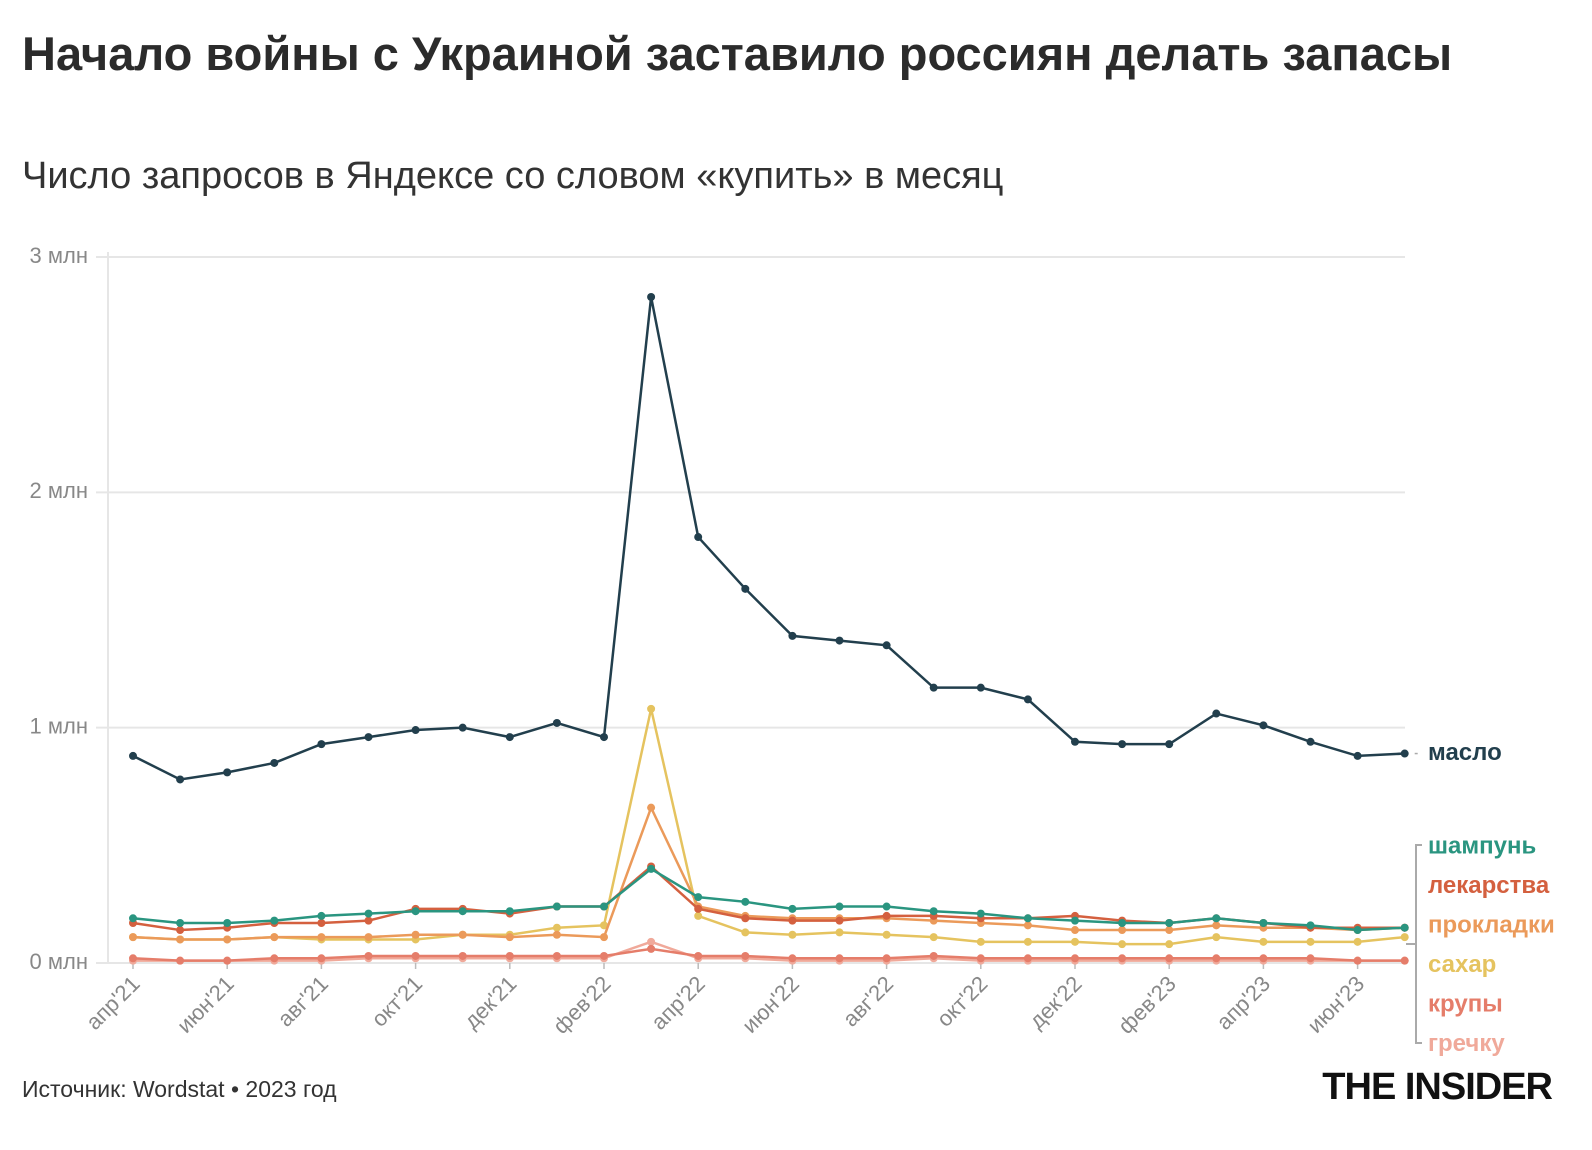 This screenshot has width=1592, height=1150. Describe the element at coordinates (59, 255) in the screenshot. I see `y-tick-label: 3 млн` at that location.